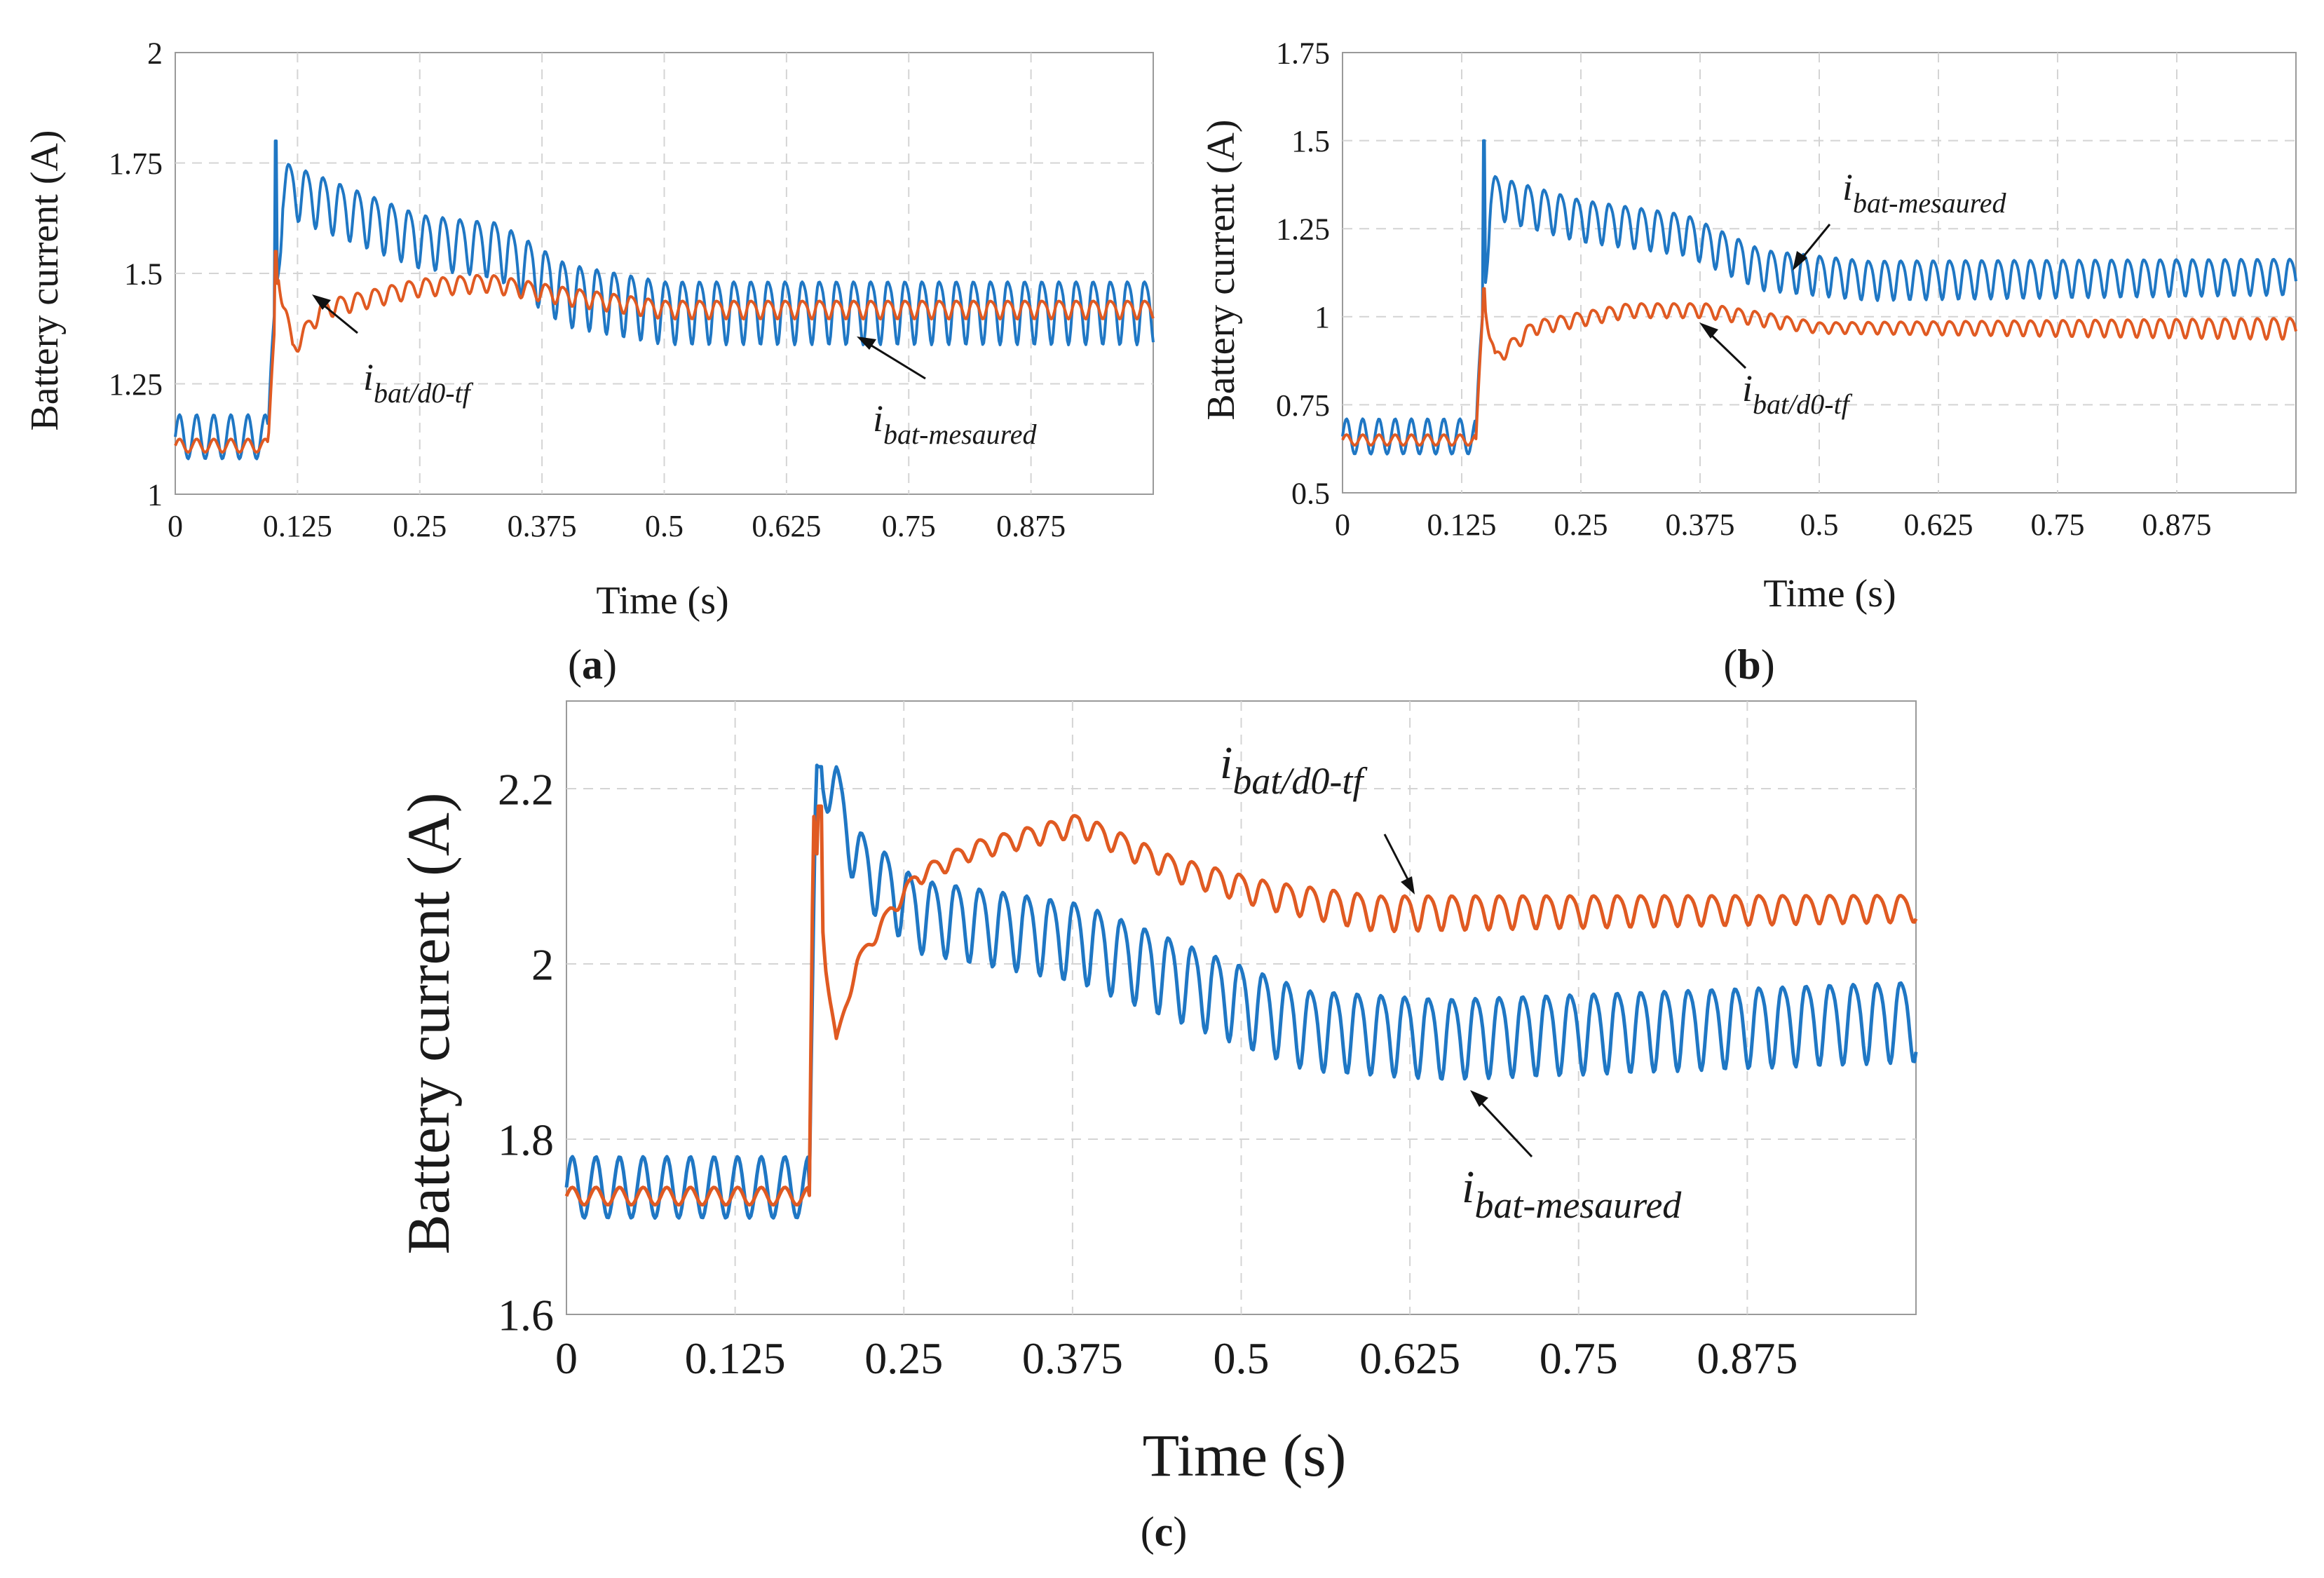 The width and height of the screenshot is (2324, 1578). What do you see at coordinates (1479, 1098) in the screenshot?
I see `annotation-c-measured-arrowhead` at bounding box center [1479, 1098].